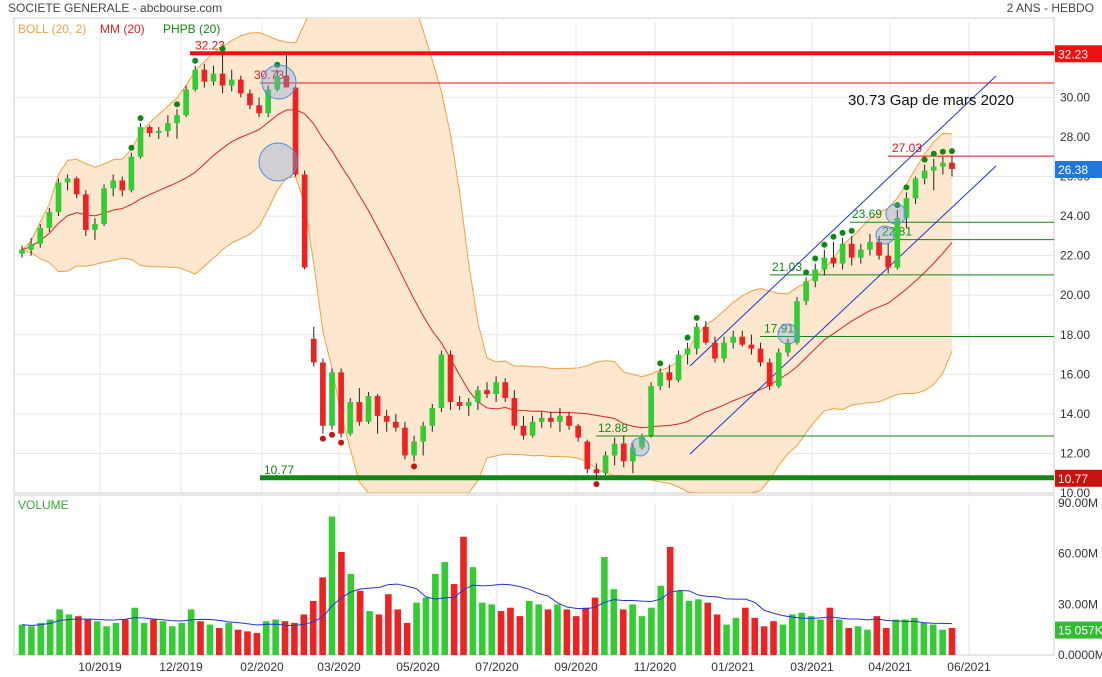 Image resolution: width=1102 pixels, height=677 pixels. What do you see at coordinates (655, 667) in the screenshot?
I see `x-tick-label: 11/2020` at bounding box center [655, 667].